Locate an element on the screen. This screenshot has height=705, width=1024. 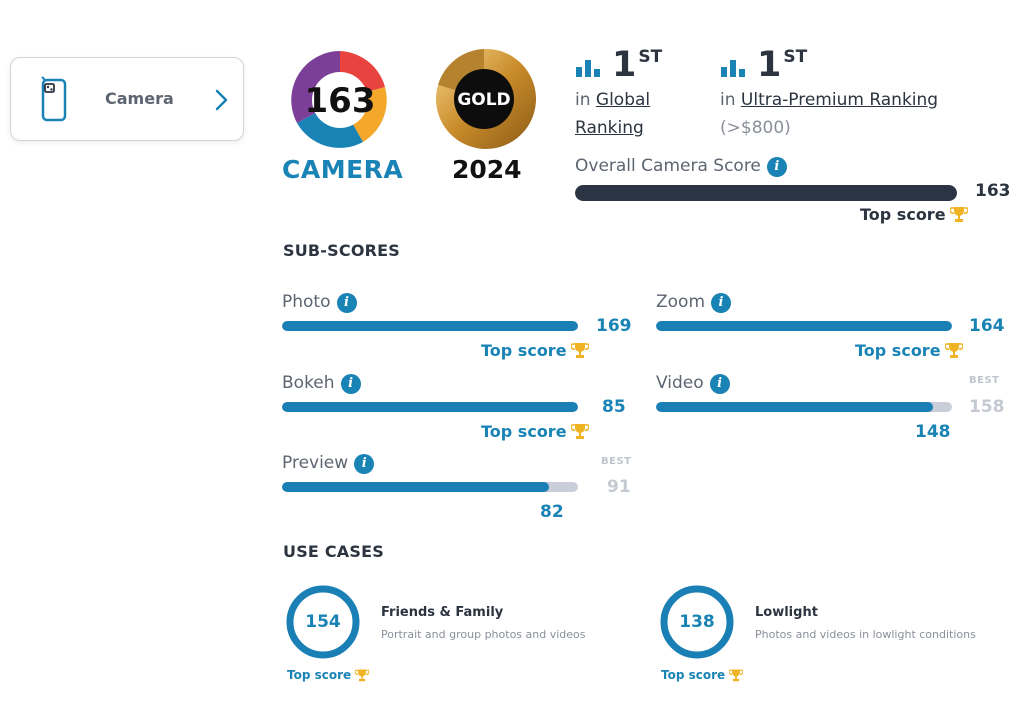
subscores-heading: SUB-SCORES is located at coordinates (341, 250).